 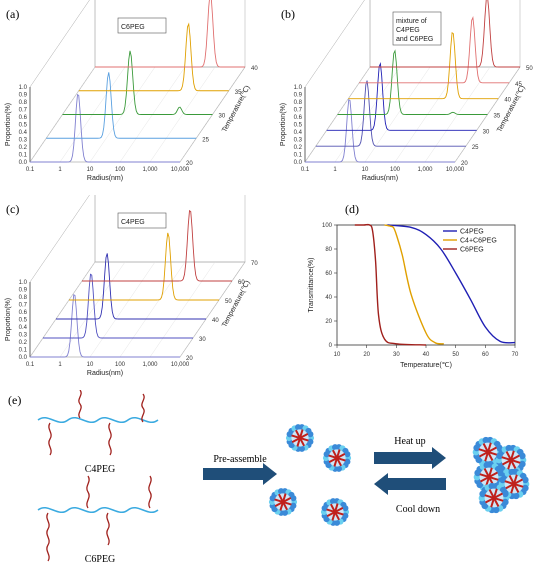 I want to click on legend-text: C4PEG, so click(x=133, y=222).